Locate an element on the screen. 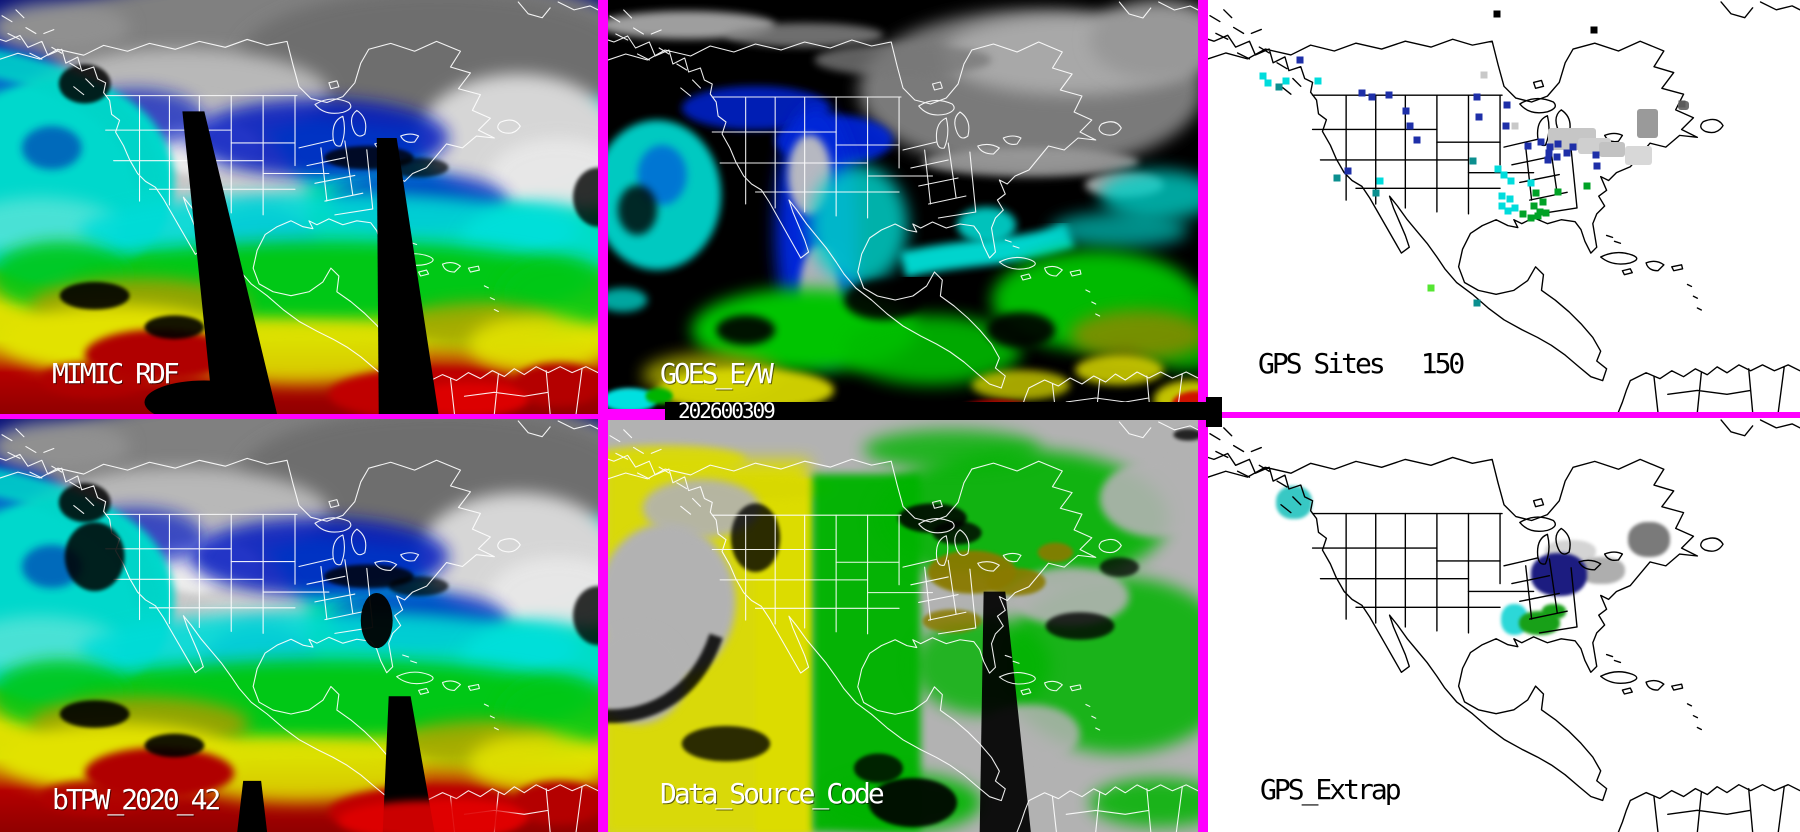  gps-sites-count: 150 is located at coordinates (1443, 363).